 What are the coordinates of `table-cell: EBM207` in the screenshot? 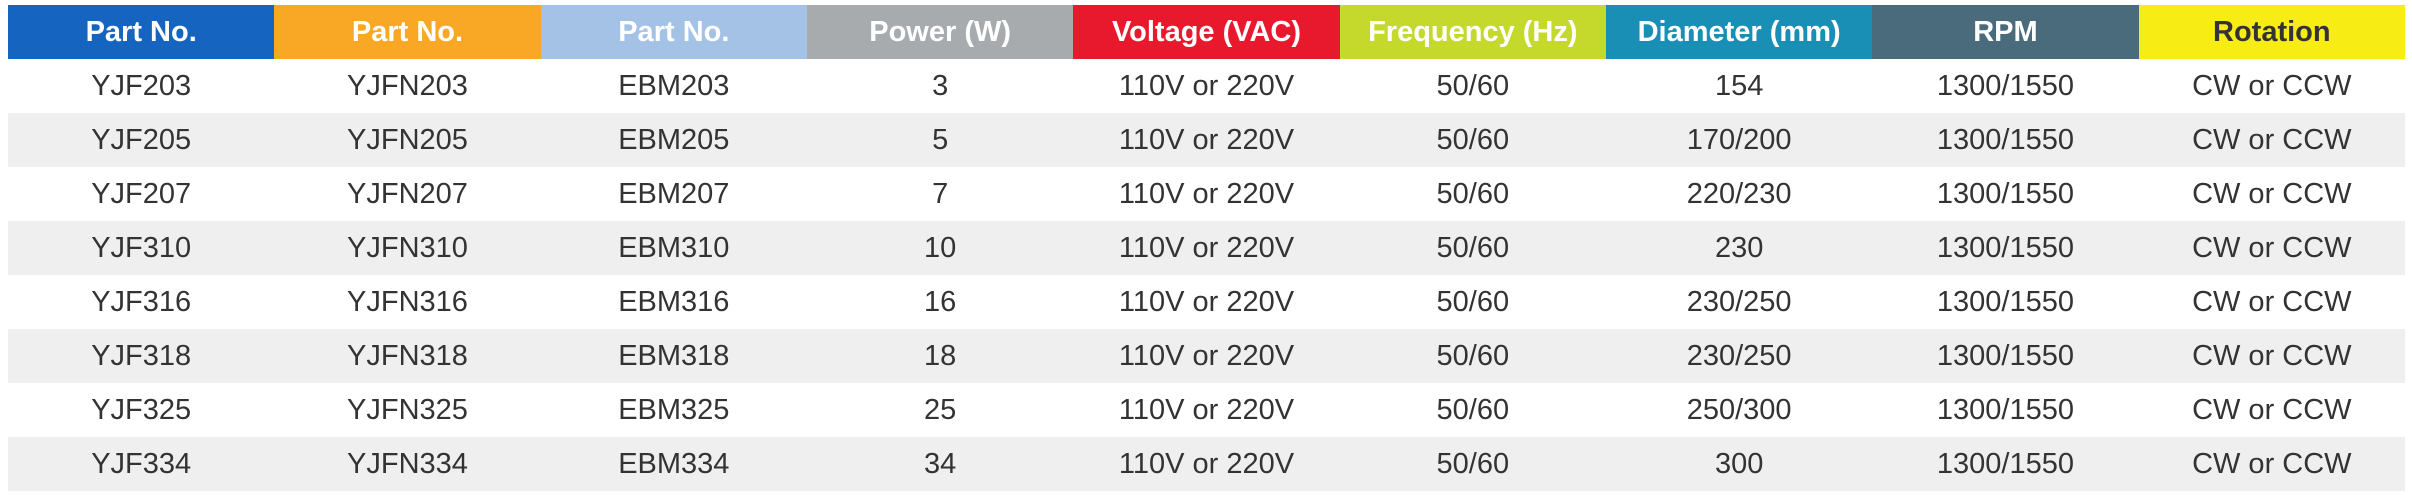 It's located at (673, 194).